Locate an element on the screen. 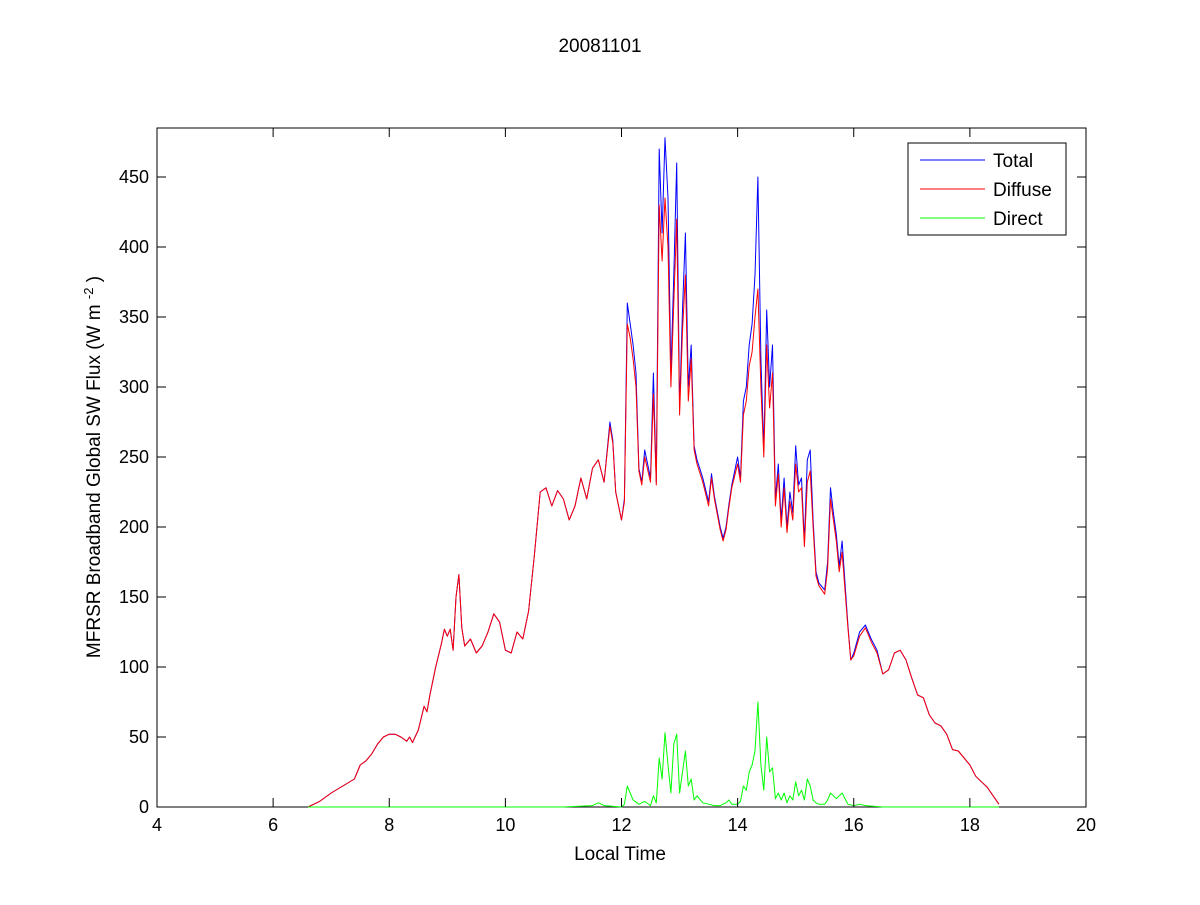 This screenshot has width=1200, height=905. legend-label-total: Total is located at coordinates (1013, 161).